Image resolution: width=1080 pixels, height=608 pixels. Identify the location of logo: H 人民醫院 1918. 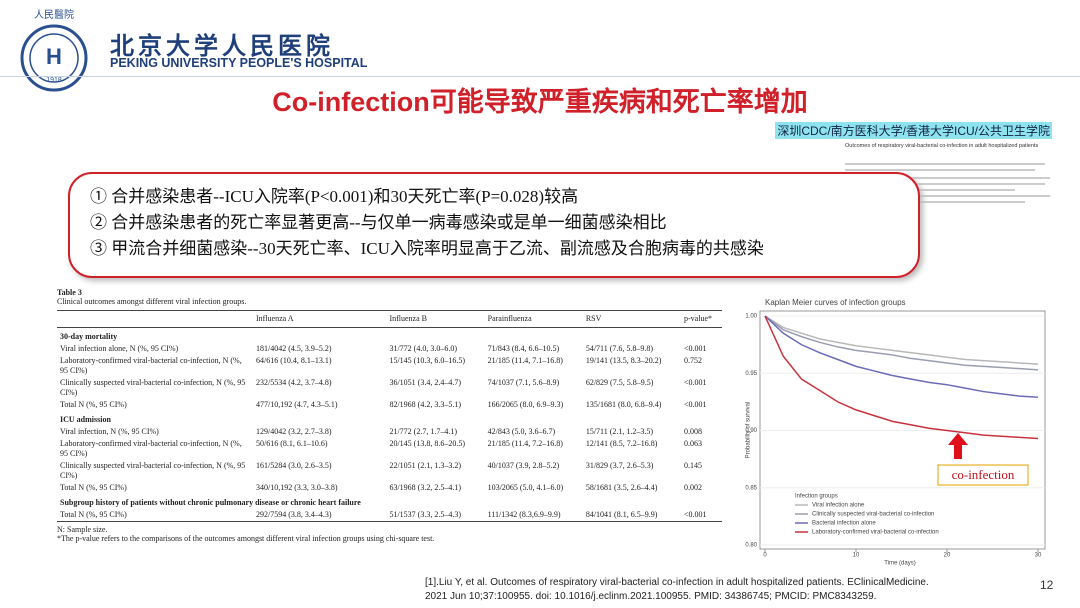
(54, 50).